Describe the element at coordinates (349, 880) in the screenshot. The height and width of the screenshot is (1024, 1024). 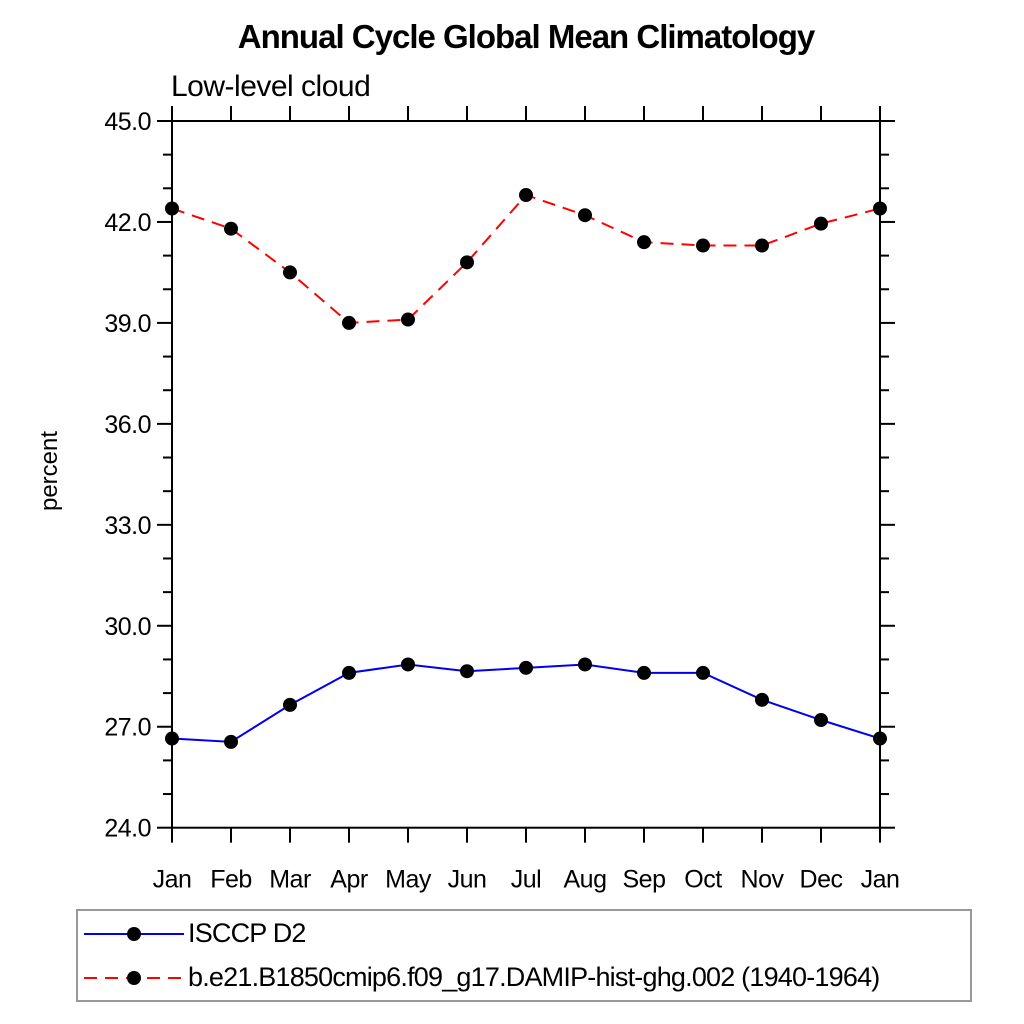
I see `x-tick-label: Apr` at that location.